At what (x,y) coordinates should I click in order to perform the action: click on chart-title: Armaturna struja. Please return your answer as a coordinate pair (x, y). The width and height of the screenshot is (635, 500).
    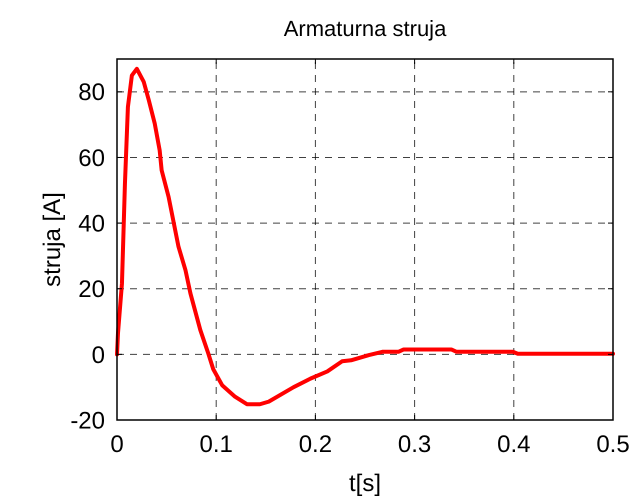
    Looking at the image, I should click on (366, 28).